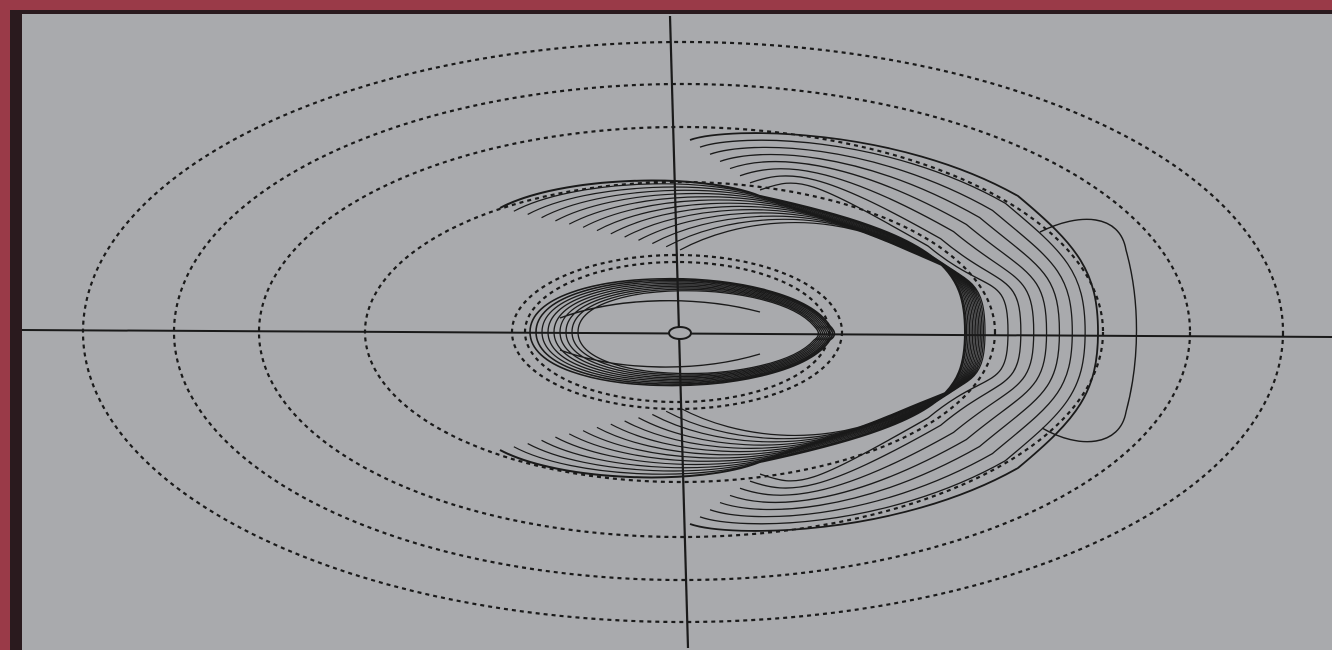 Image resolution: width=1332 pixels, height=650 pixels. I want to click on inner-lobe-upper-line, so click(660, 309).